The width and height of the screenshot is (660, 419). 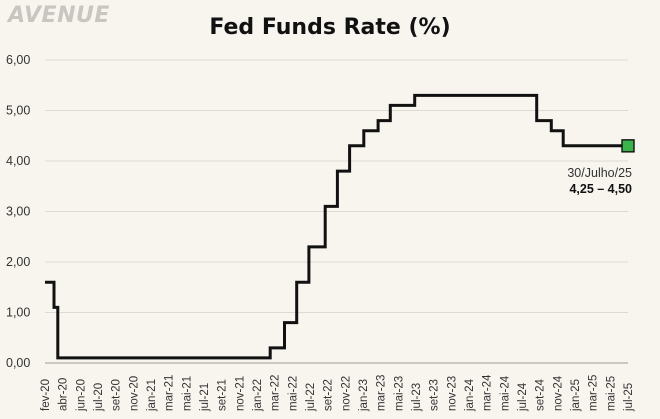 What do you see at coordinates (64, 394) in the screenshot?
I see `x-tick-label: abr-20` at bounding box center [64, 394].